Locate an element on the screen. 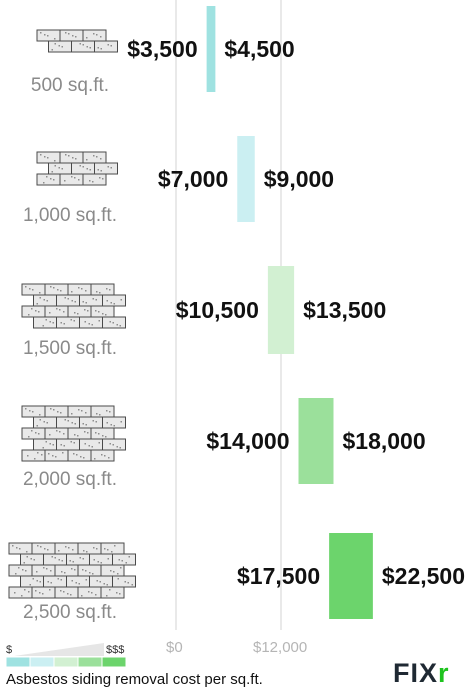  bar-low-label: $14,000 is located at coordinates (248, 441).